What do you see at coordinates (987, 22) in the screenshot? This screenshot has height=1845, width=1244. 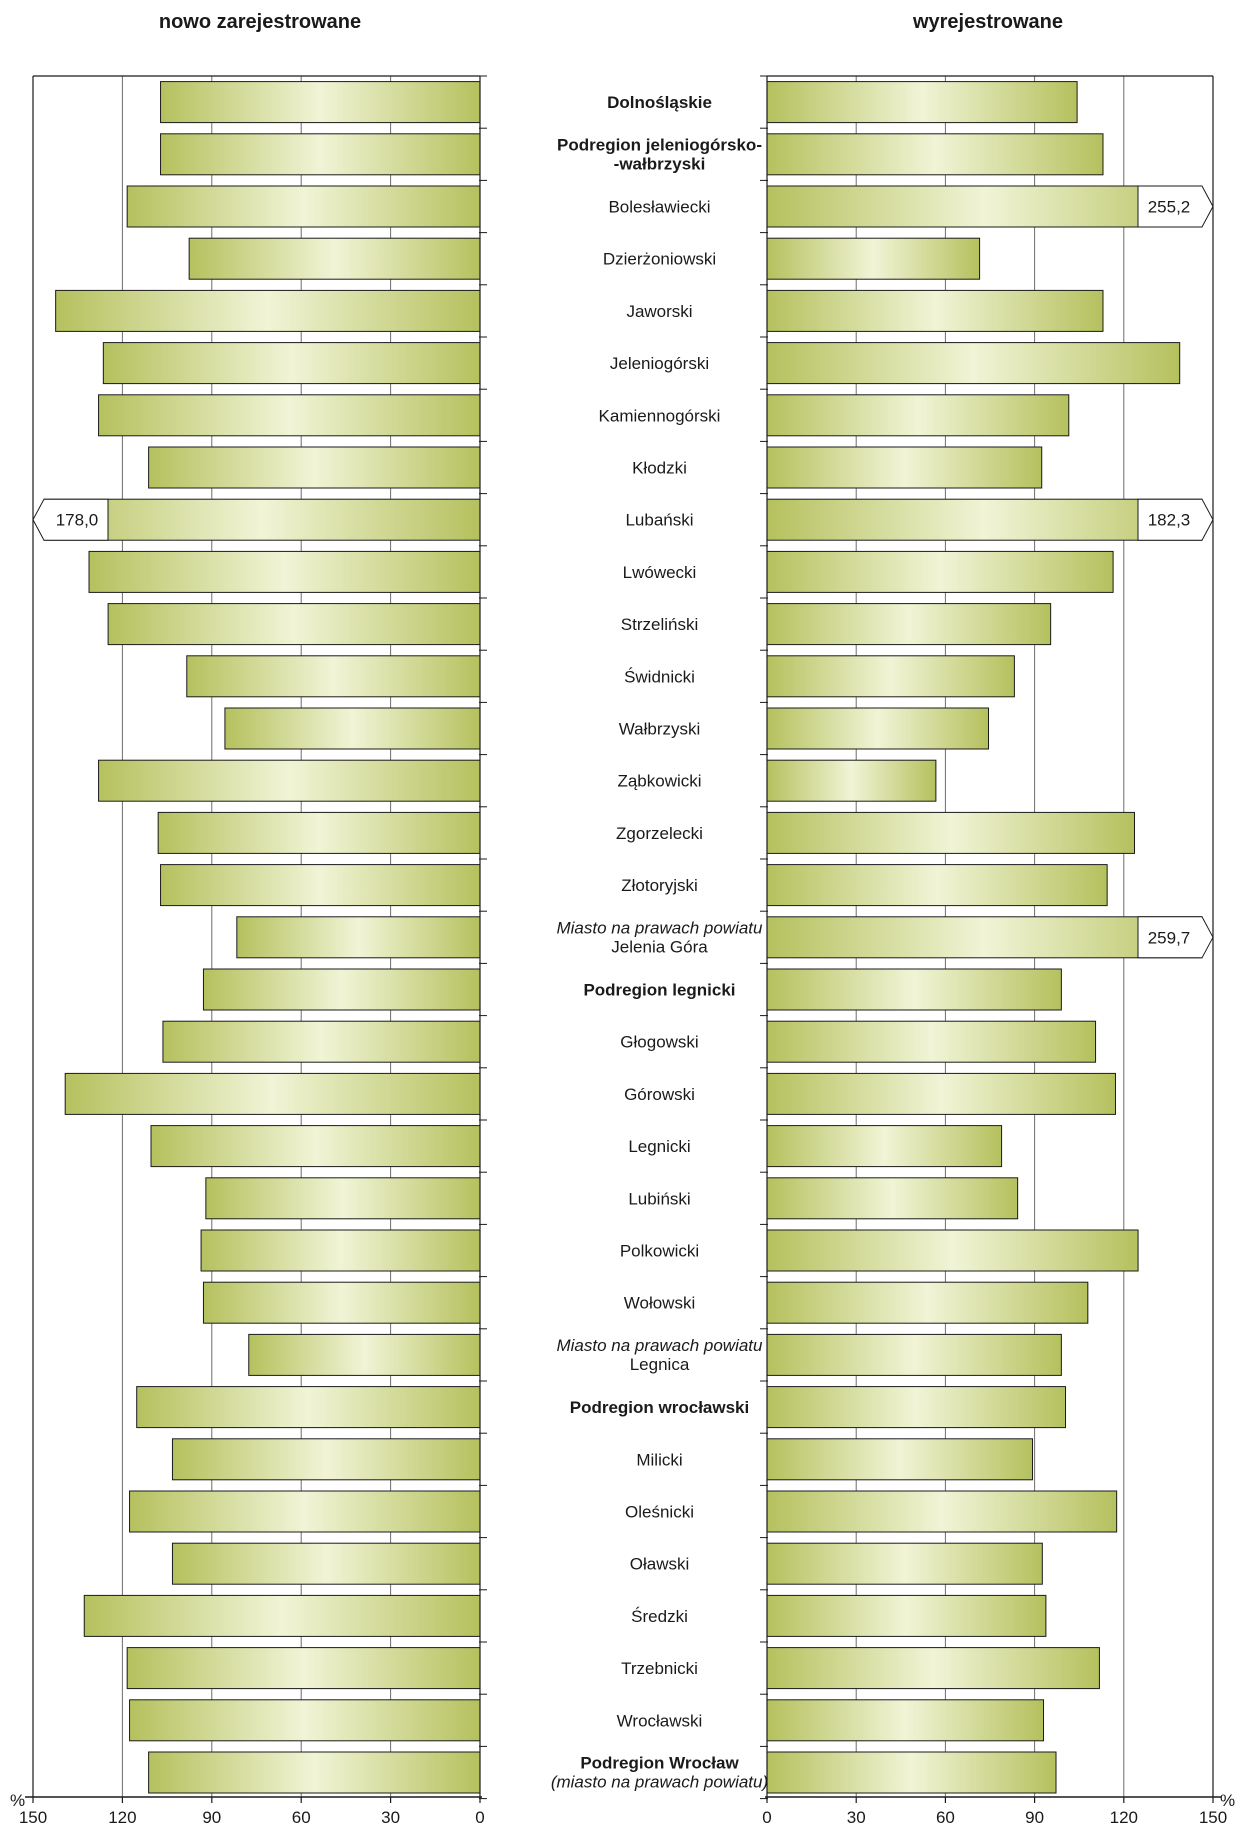 I see `right-panel-title: wyrejestrowane` at bounding box center [987, 22].